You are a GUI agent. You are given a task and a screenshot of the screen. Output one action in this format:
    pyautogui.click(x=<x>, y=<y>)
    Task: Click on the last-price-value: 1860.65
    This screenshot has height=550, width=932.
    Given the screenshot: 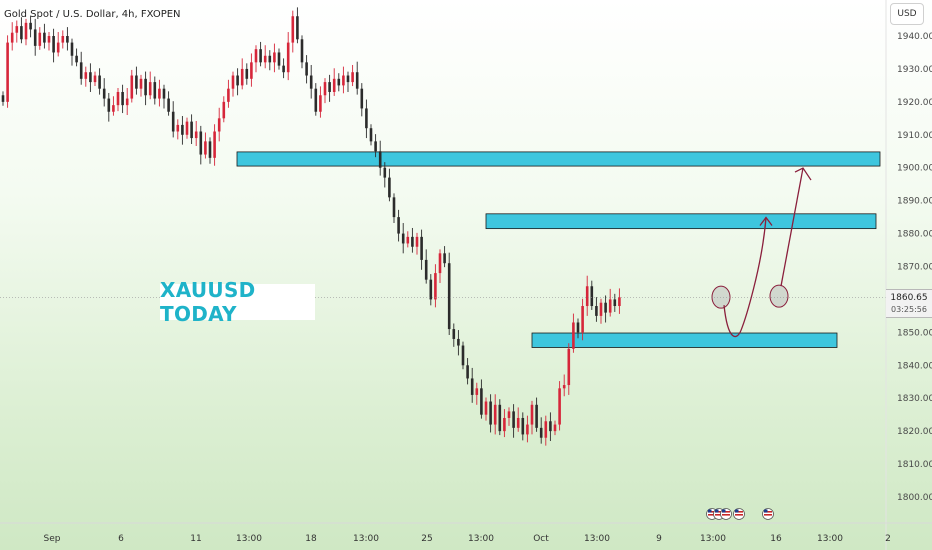 What is the action you would take?
    pyautogui.click(x=909, y=298)
    